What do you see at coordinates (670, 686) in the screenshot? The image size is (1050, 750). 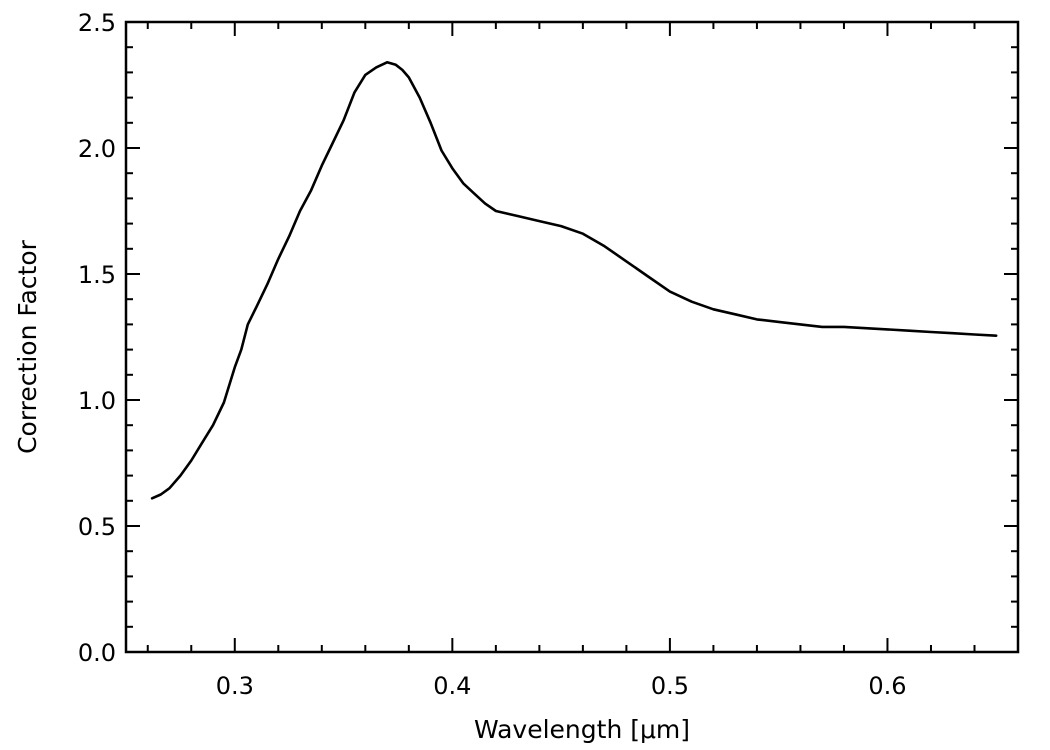 I see `x-tick-label: 0.5` at bounding box center [670, 686].